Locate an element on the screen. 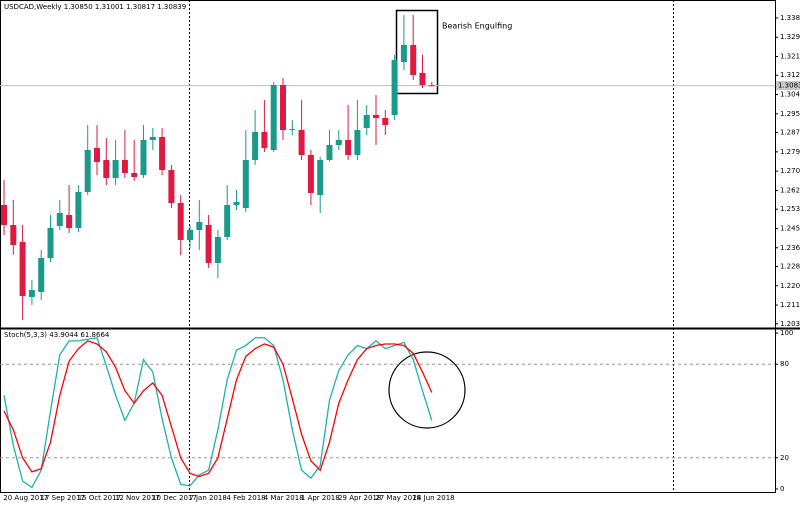 The image size is (800, 505). x-tick-label: 4 Feb 2018 is located at coordinates (246, 498).